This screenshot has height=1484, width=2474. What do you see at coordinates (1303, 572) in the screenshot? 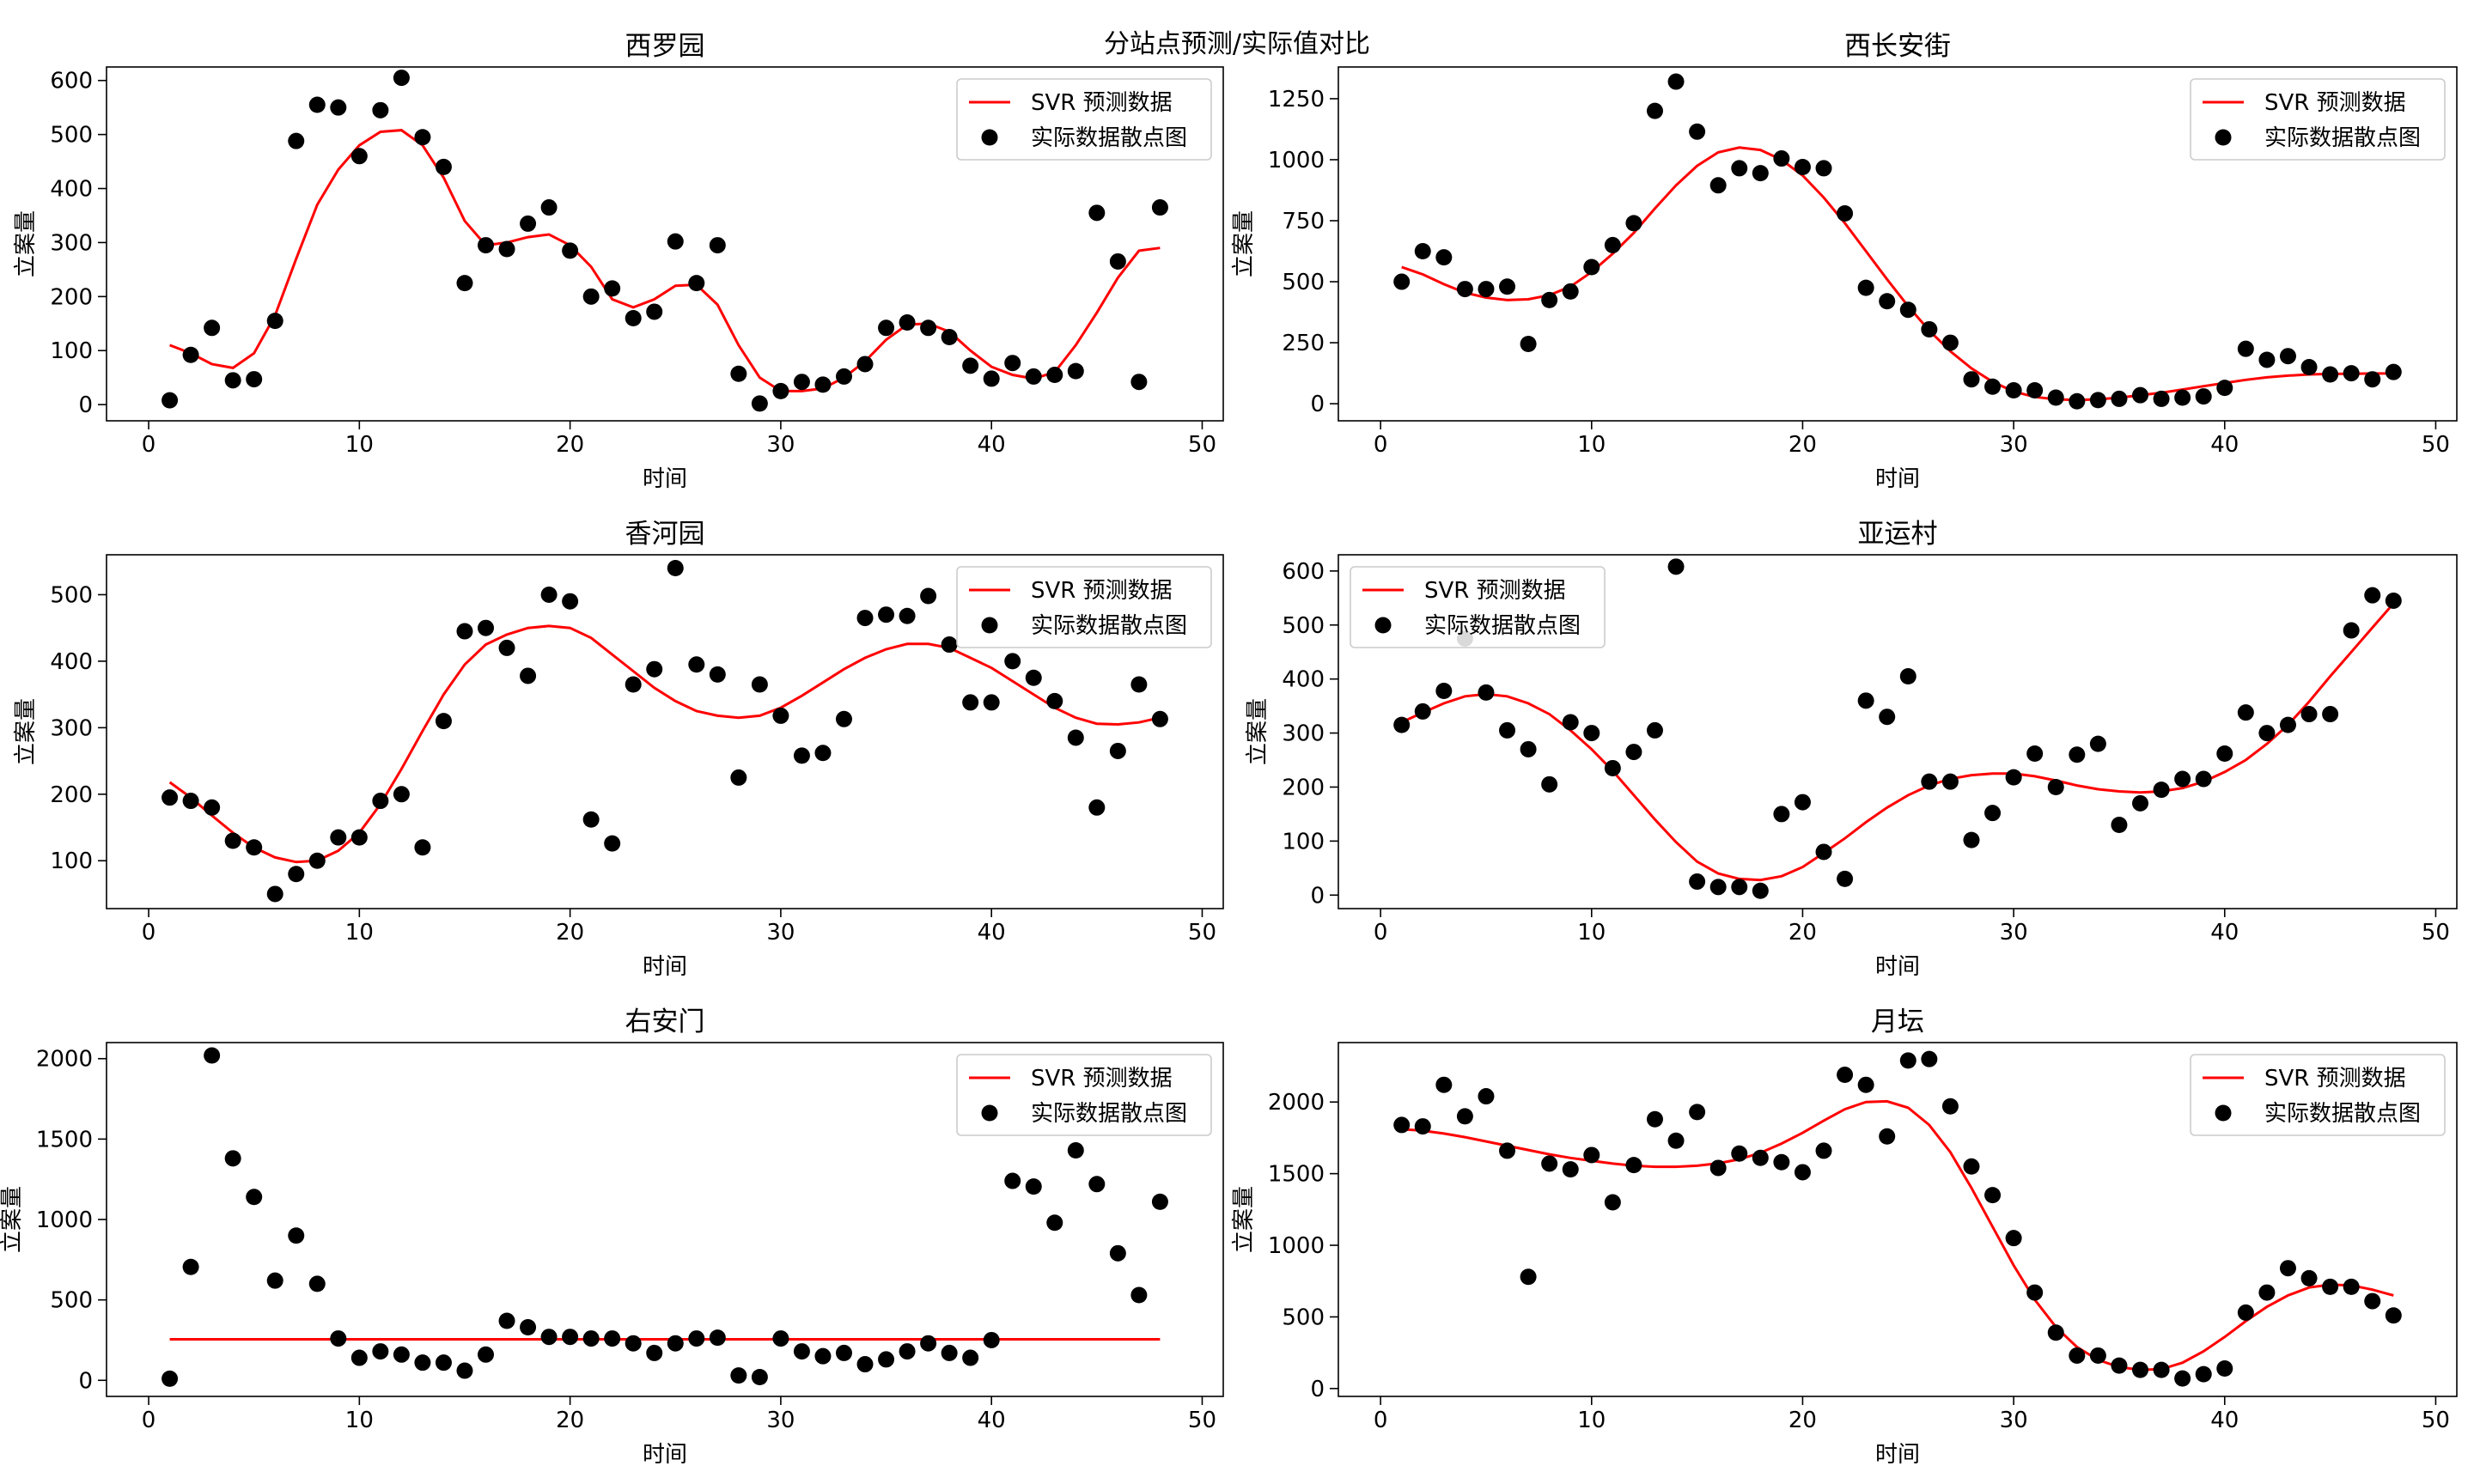
I see `y-tick-label: 600` at bounding box center [1303, 572].